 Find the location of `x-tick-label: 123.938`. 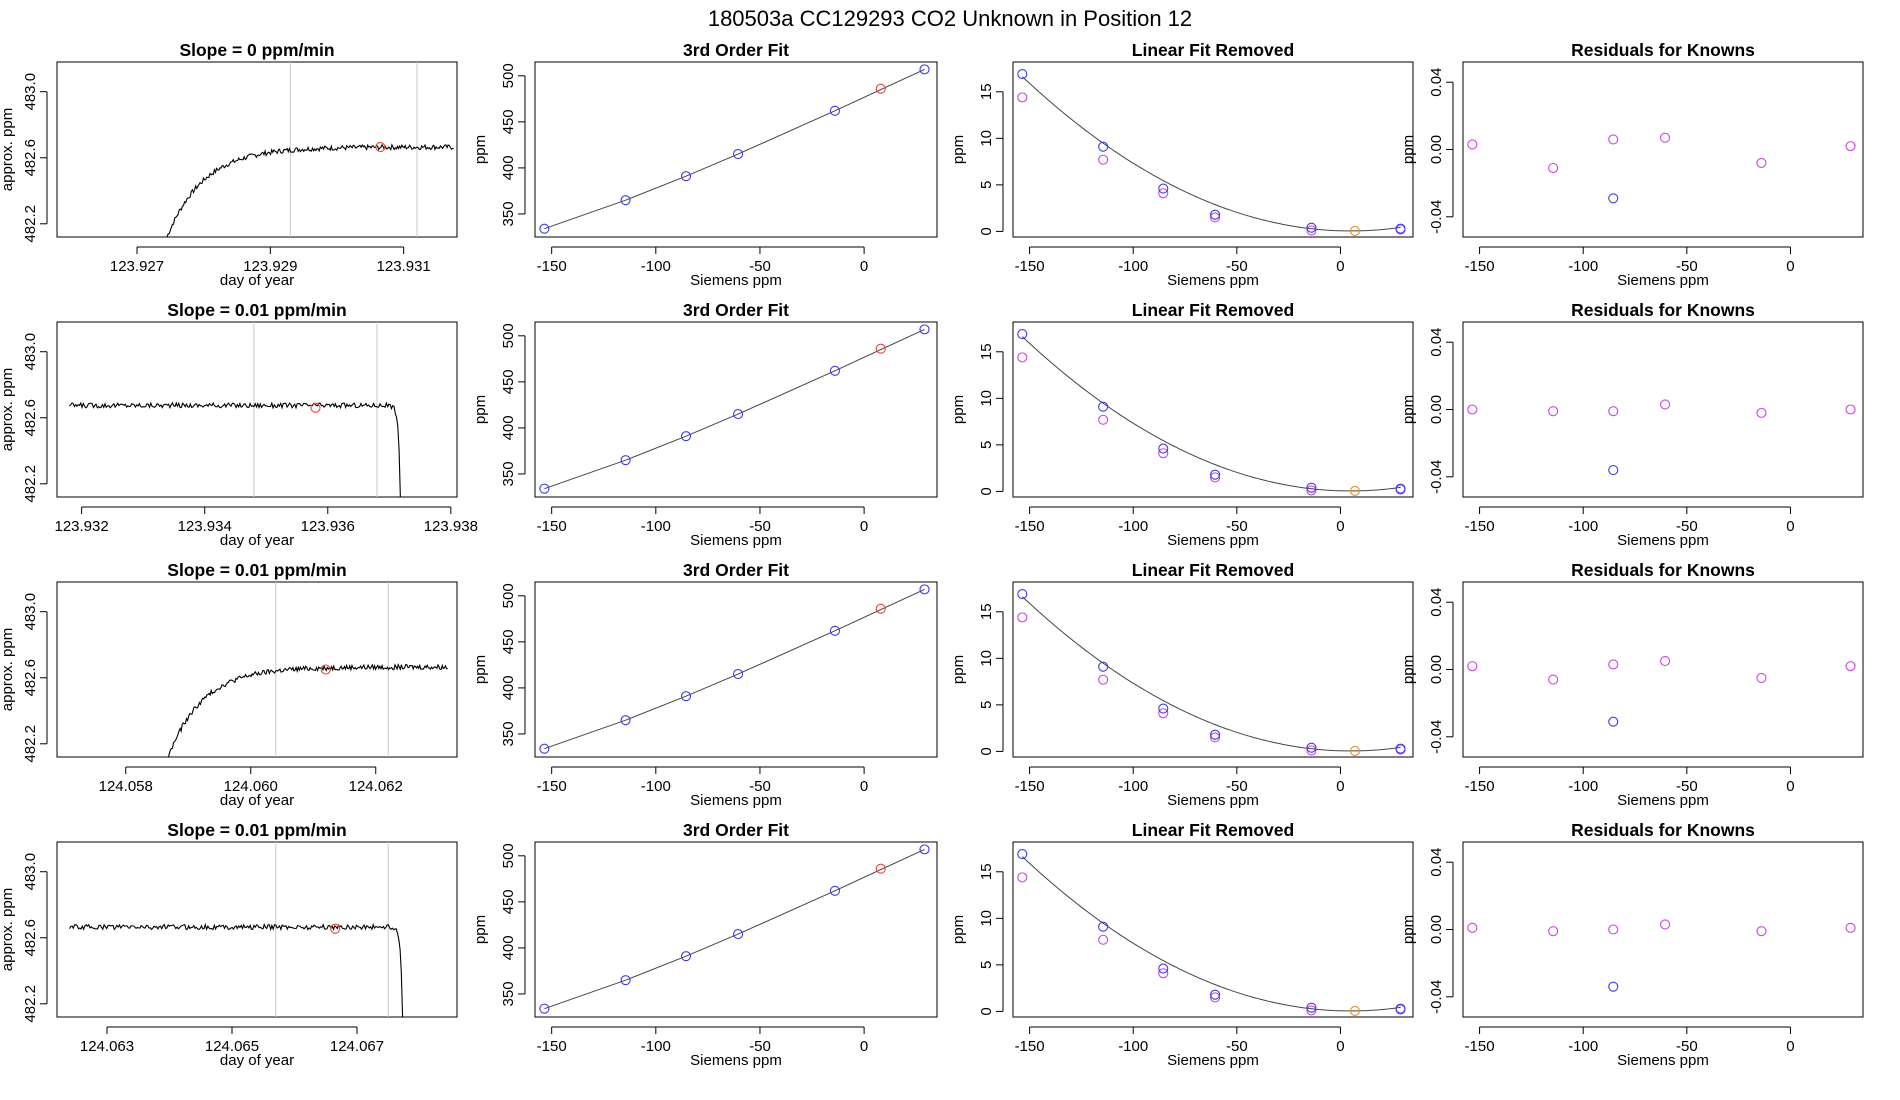

x-tick-label: 123.938 is located at coordinates (451, 526).